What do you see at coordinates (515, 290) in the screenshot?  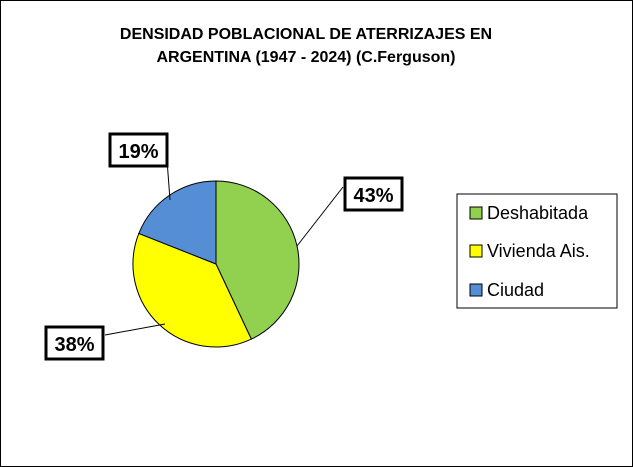 I see `legend-label-ciudad: Ciudad` at bounding box center [515, 290].